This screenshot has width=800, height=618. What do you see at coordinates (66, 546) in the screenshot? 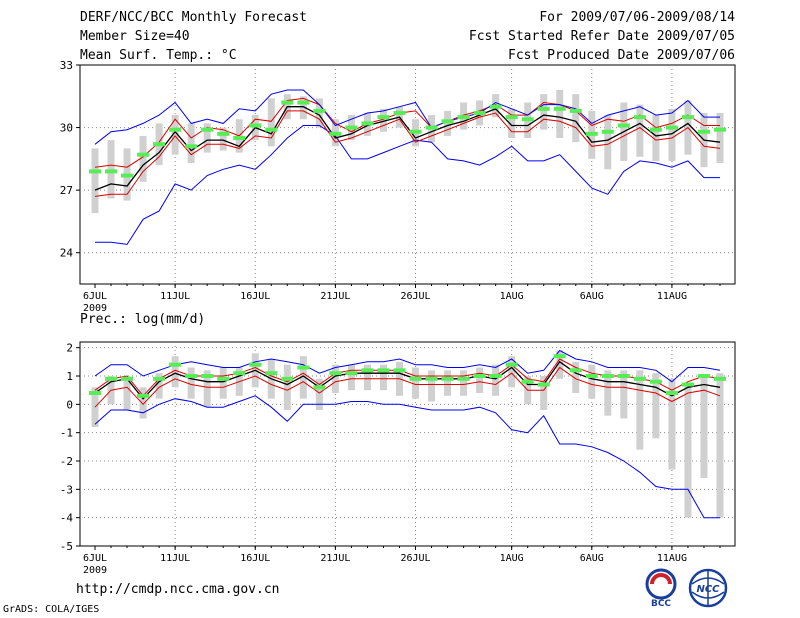
I see `y-tick-label: -5` at bounding box center [66, 546].